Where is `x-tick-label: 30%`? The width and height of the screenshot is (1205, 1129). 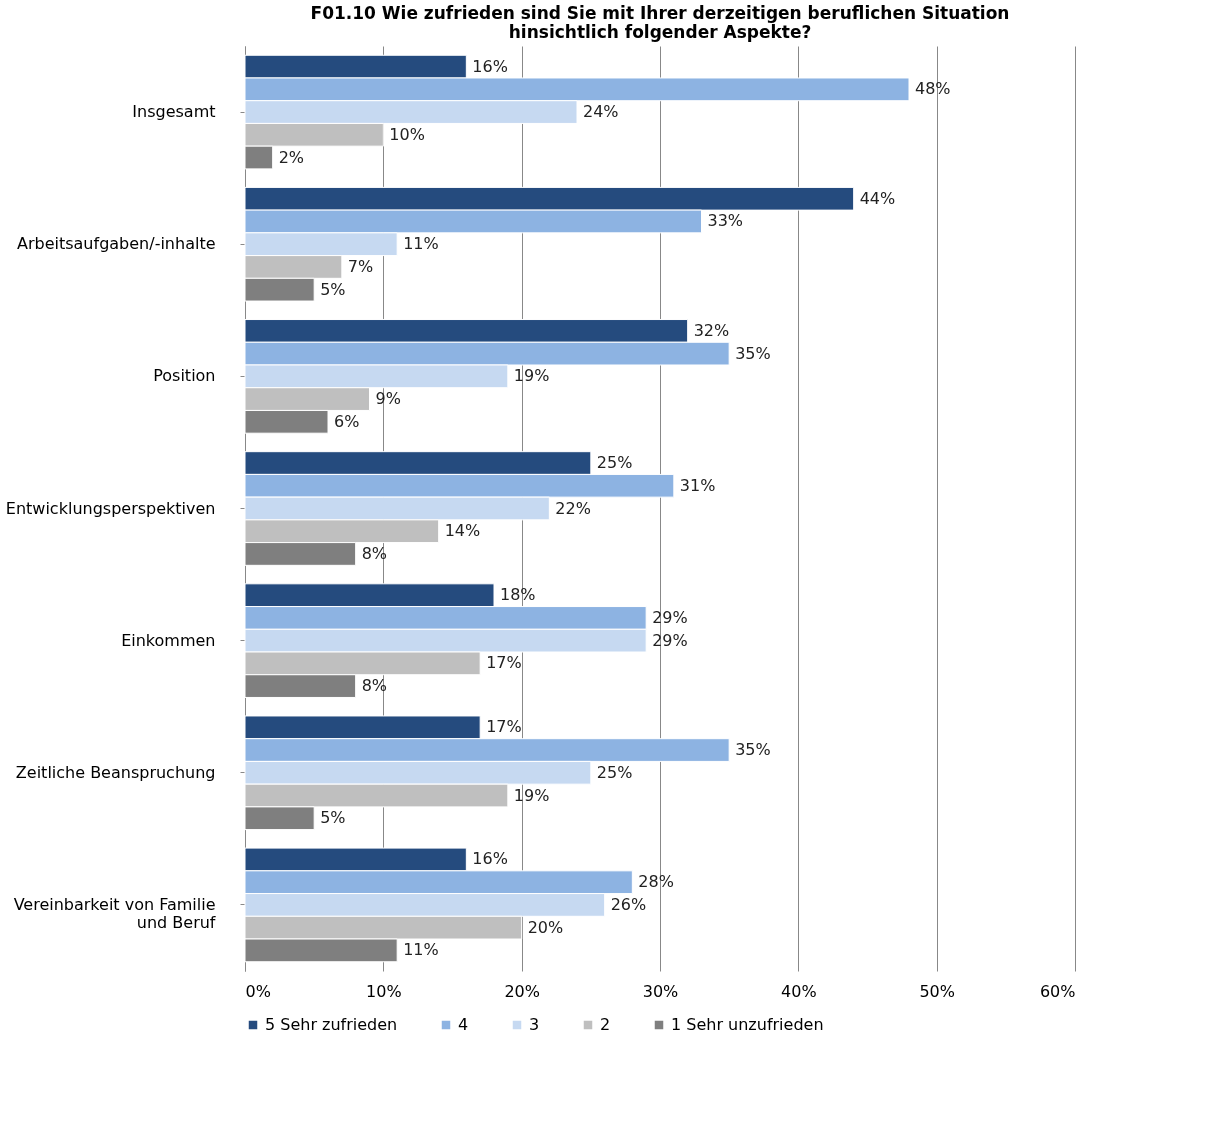 x-tick-label: 30% is located at coordinates (660, 991).